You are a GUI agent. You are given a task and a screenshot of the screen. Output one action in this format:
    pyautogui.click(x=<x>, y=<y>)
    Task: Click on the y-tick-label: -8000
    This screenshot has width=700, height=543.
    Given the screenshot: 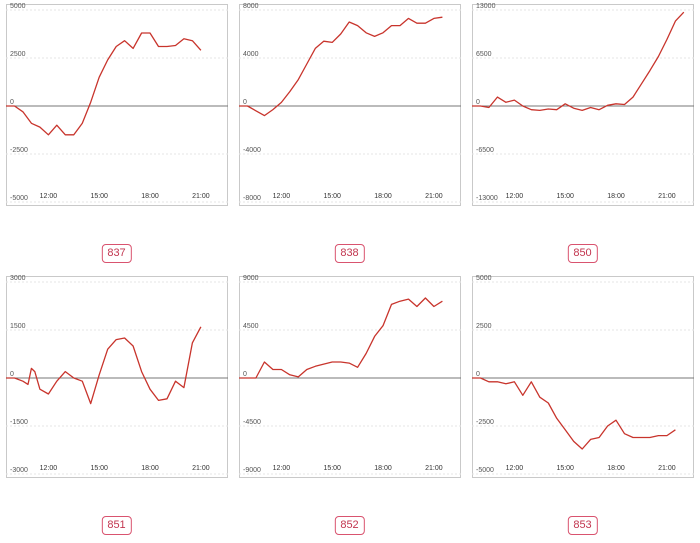 What is the action you would take?
    pyautogui.click(x=252, y=198)
    